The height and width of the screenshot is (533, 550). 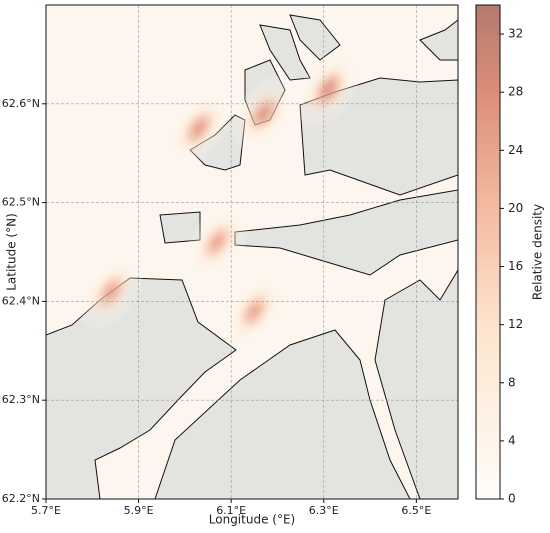 I want to click on colorbar-tick-label: 4, so click(x=512, y=440).